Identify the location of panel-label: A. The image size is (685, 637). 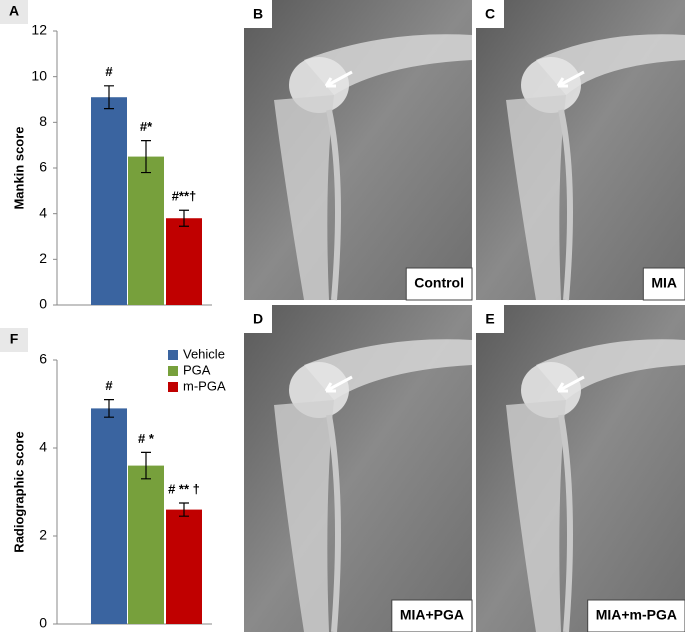
(14, 11).